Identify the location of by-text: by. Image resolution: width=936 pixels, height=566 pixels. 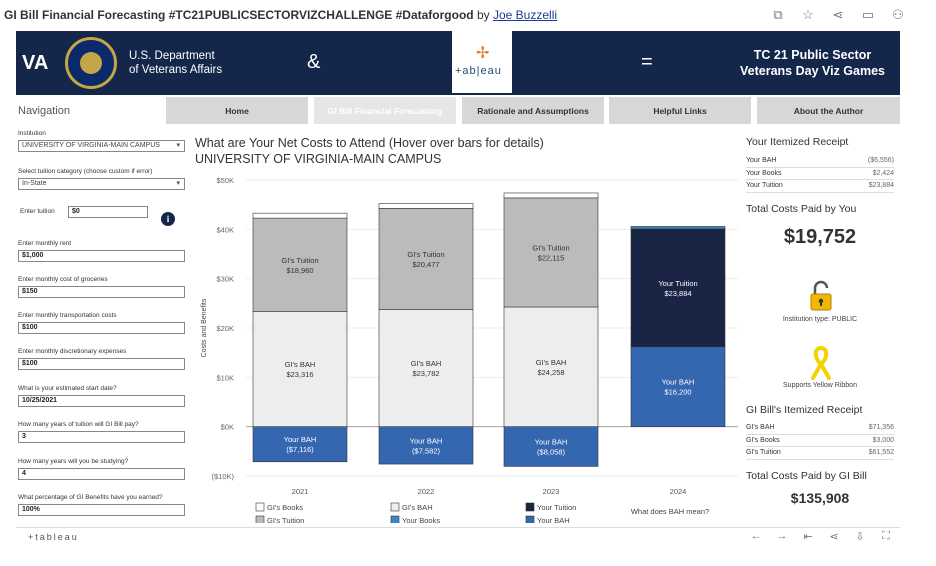
(483, 15).